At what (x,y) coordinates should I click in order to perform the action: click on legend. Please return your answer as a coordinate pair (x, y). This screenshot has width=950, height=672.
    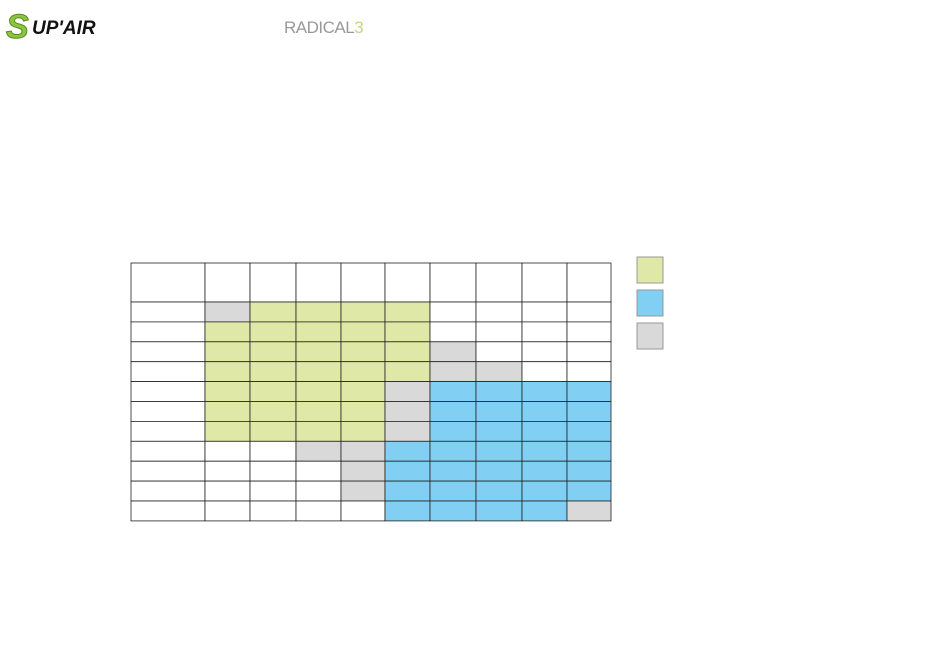
    Looking at the image, I should click on (650, 303).